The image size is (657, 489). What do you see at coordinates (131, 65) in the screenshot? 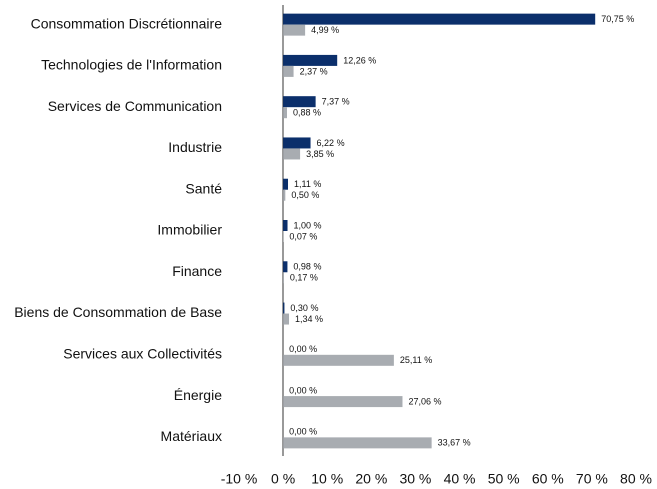
I see `category-label: Technologies de l'Information` at bounding box center [131, 65].